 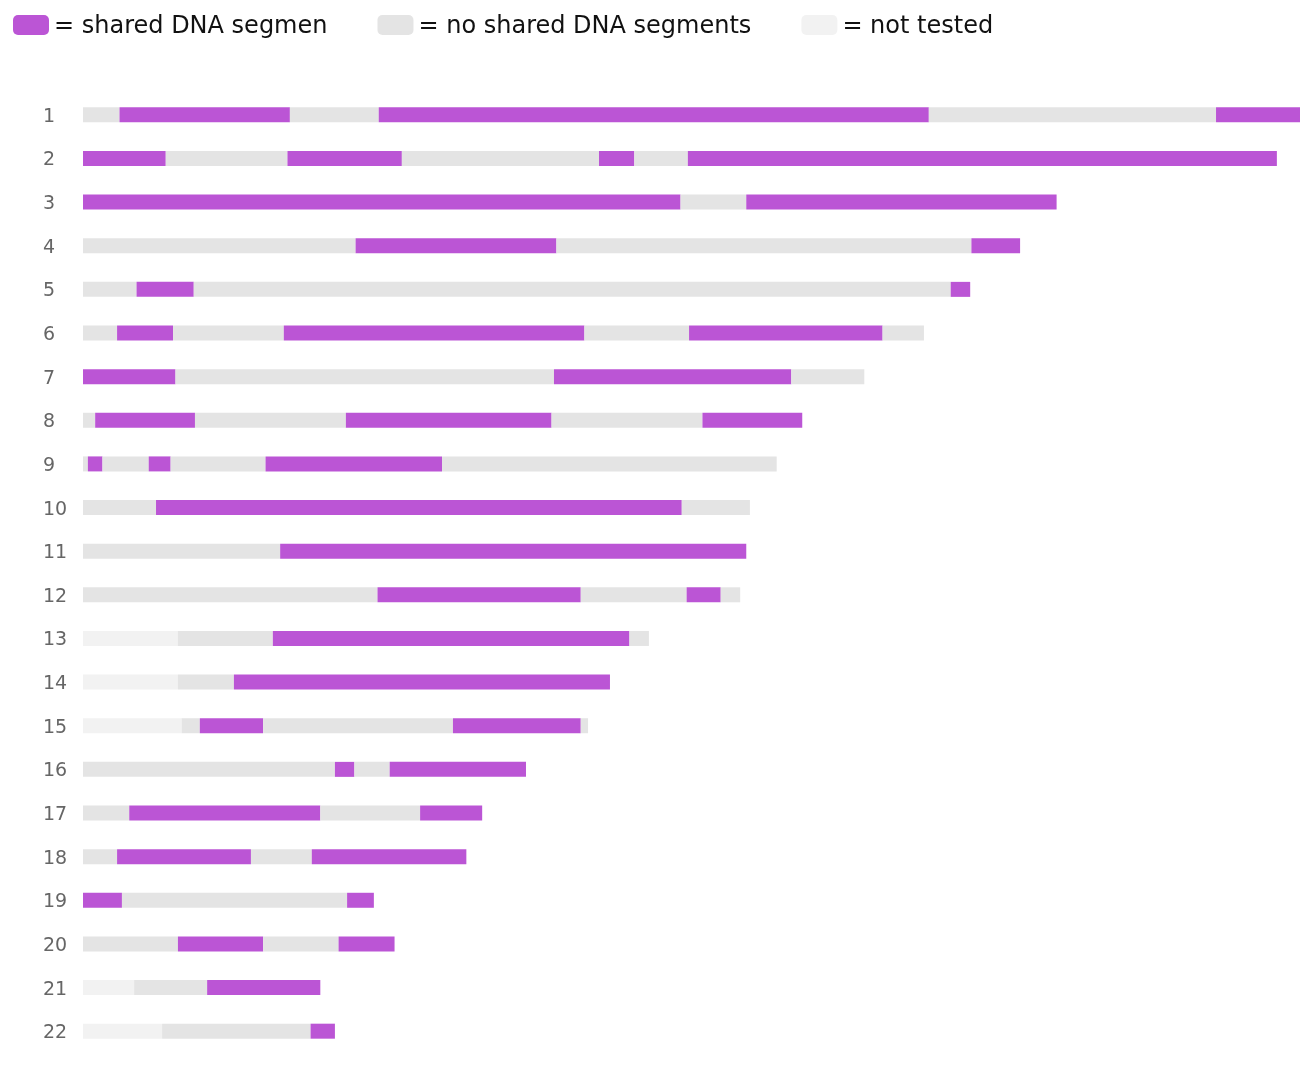 I want to click on y-tick-label: 7, so click(x=49, y=376).